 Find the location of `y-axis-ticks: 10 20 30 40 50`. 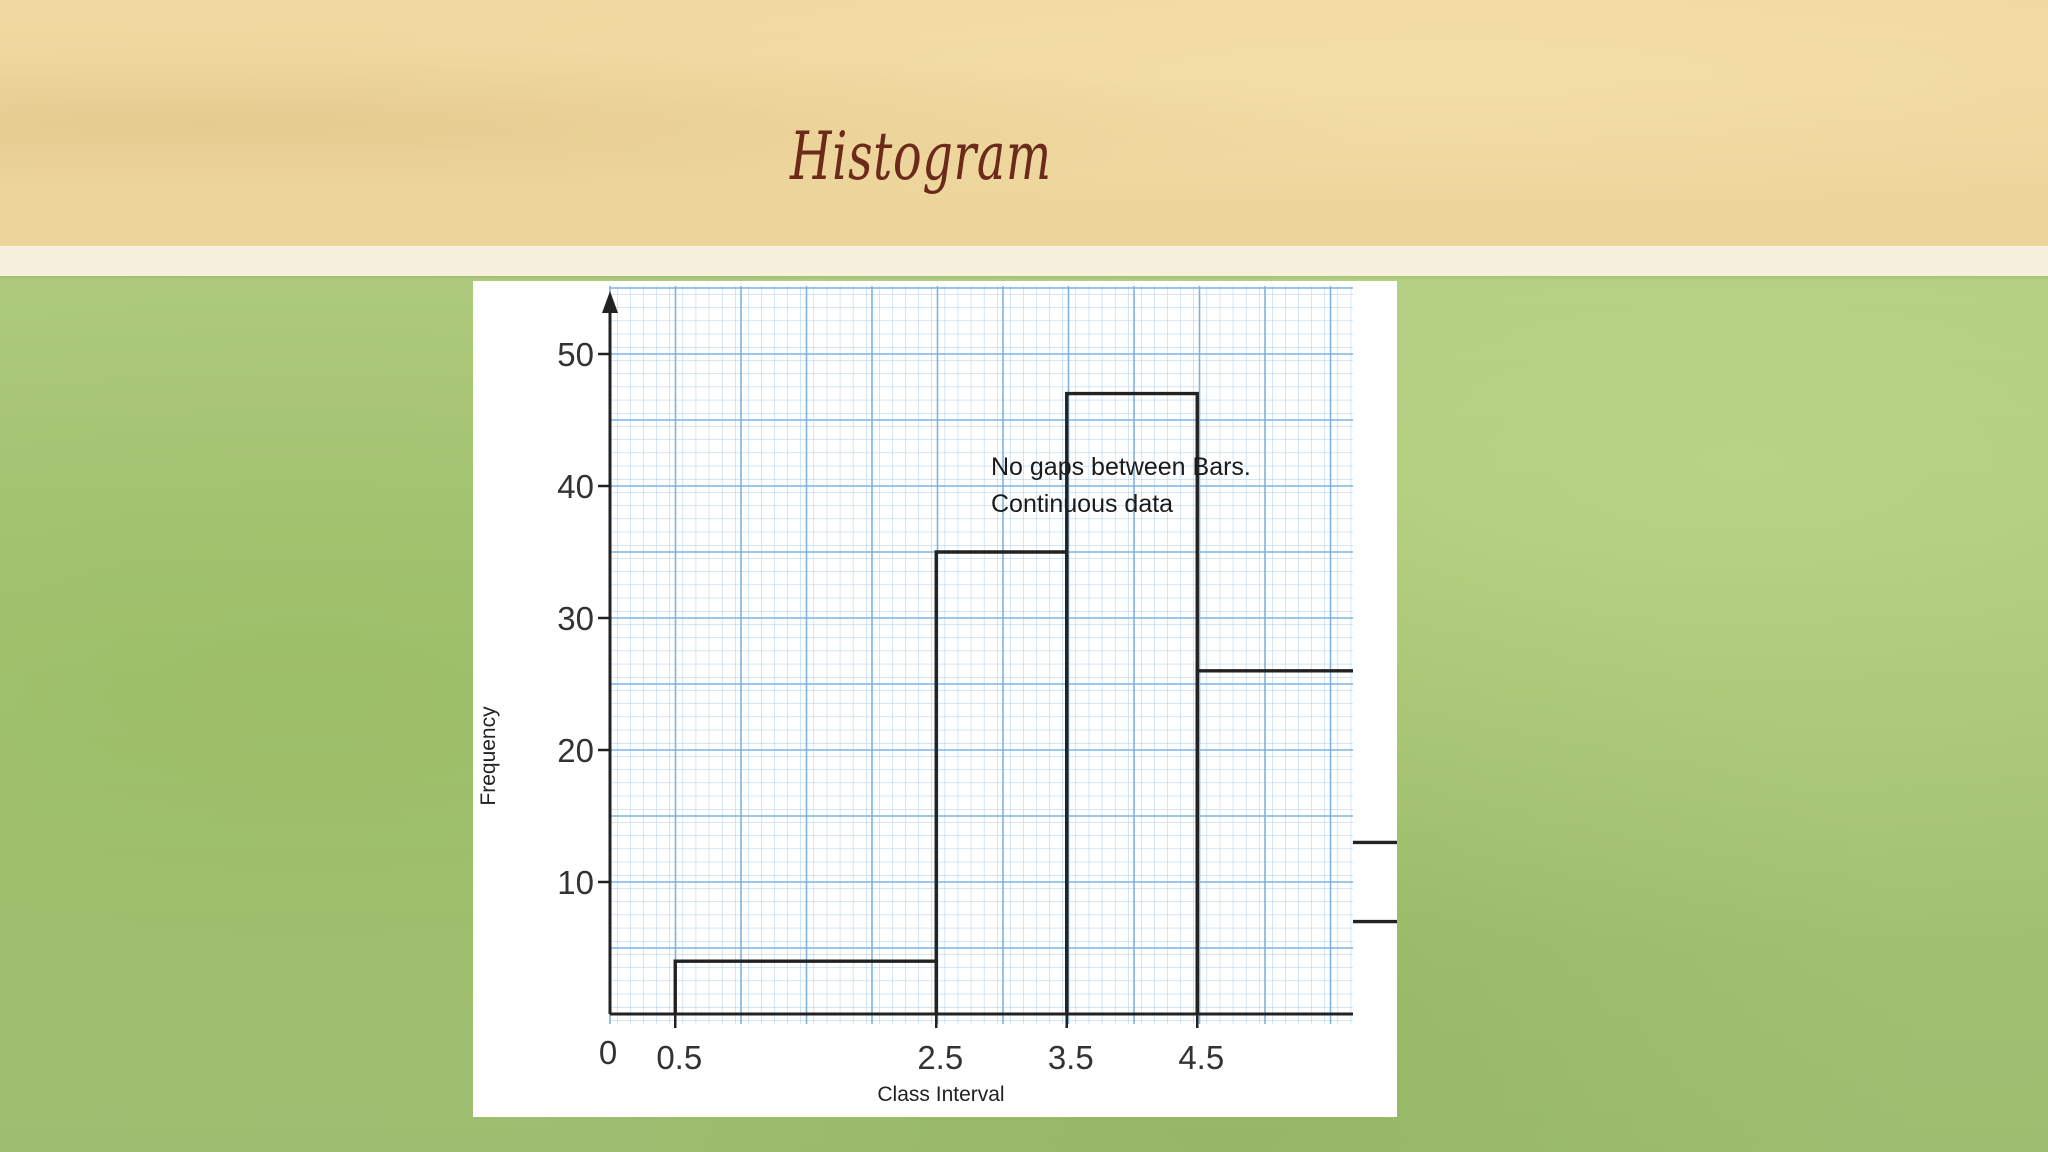

y-axis-ticks: 10 20 30 40 50 is located at coordinates (583, 618).